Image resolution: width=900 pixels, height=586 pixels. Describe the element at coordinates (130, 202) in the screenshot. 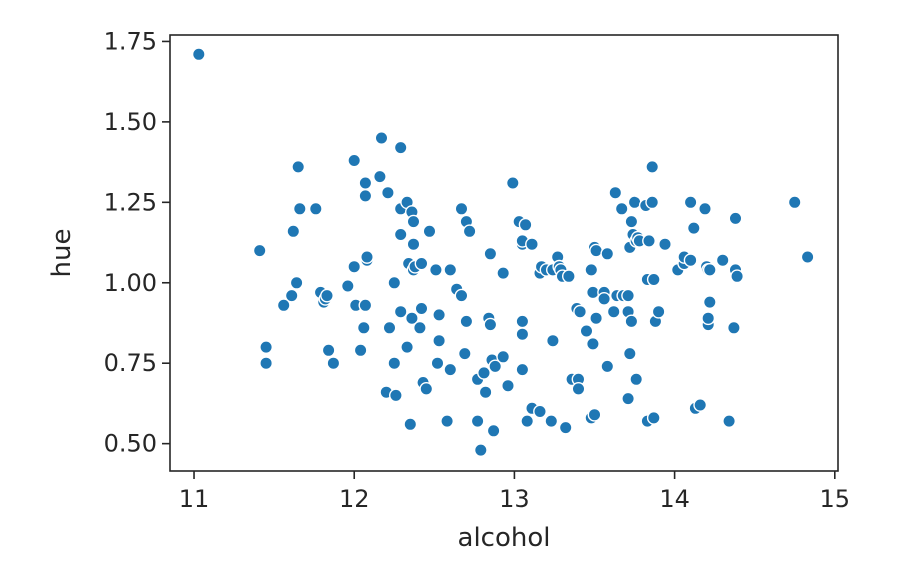

I see `y-tick-label-3: 1.25` at that location.